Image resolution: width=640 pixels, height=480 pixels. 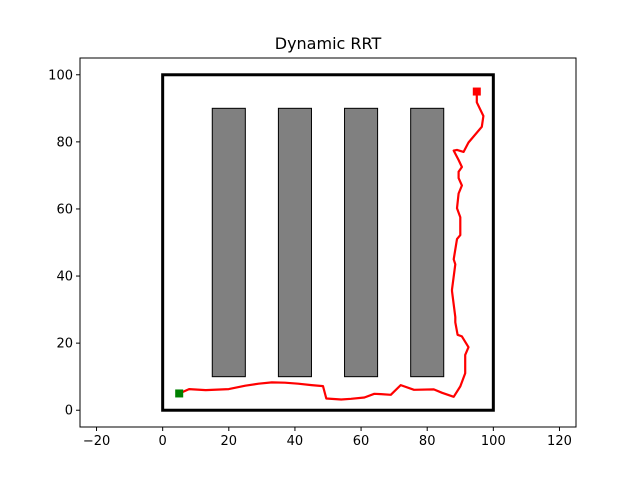 I want to click on start-marker, so click(x=179, y=393).